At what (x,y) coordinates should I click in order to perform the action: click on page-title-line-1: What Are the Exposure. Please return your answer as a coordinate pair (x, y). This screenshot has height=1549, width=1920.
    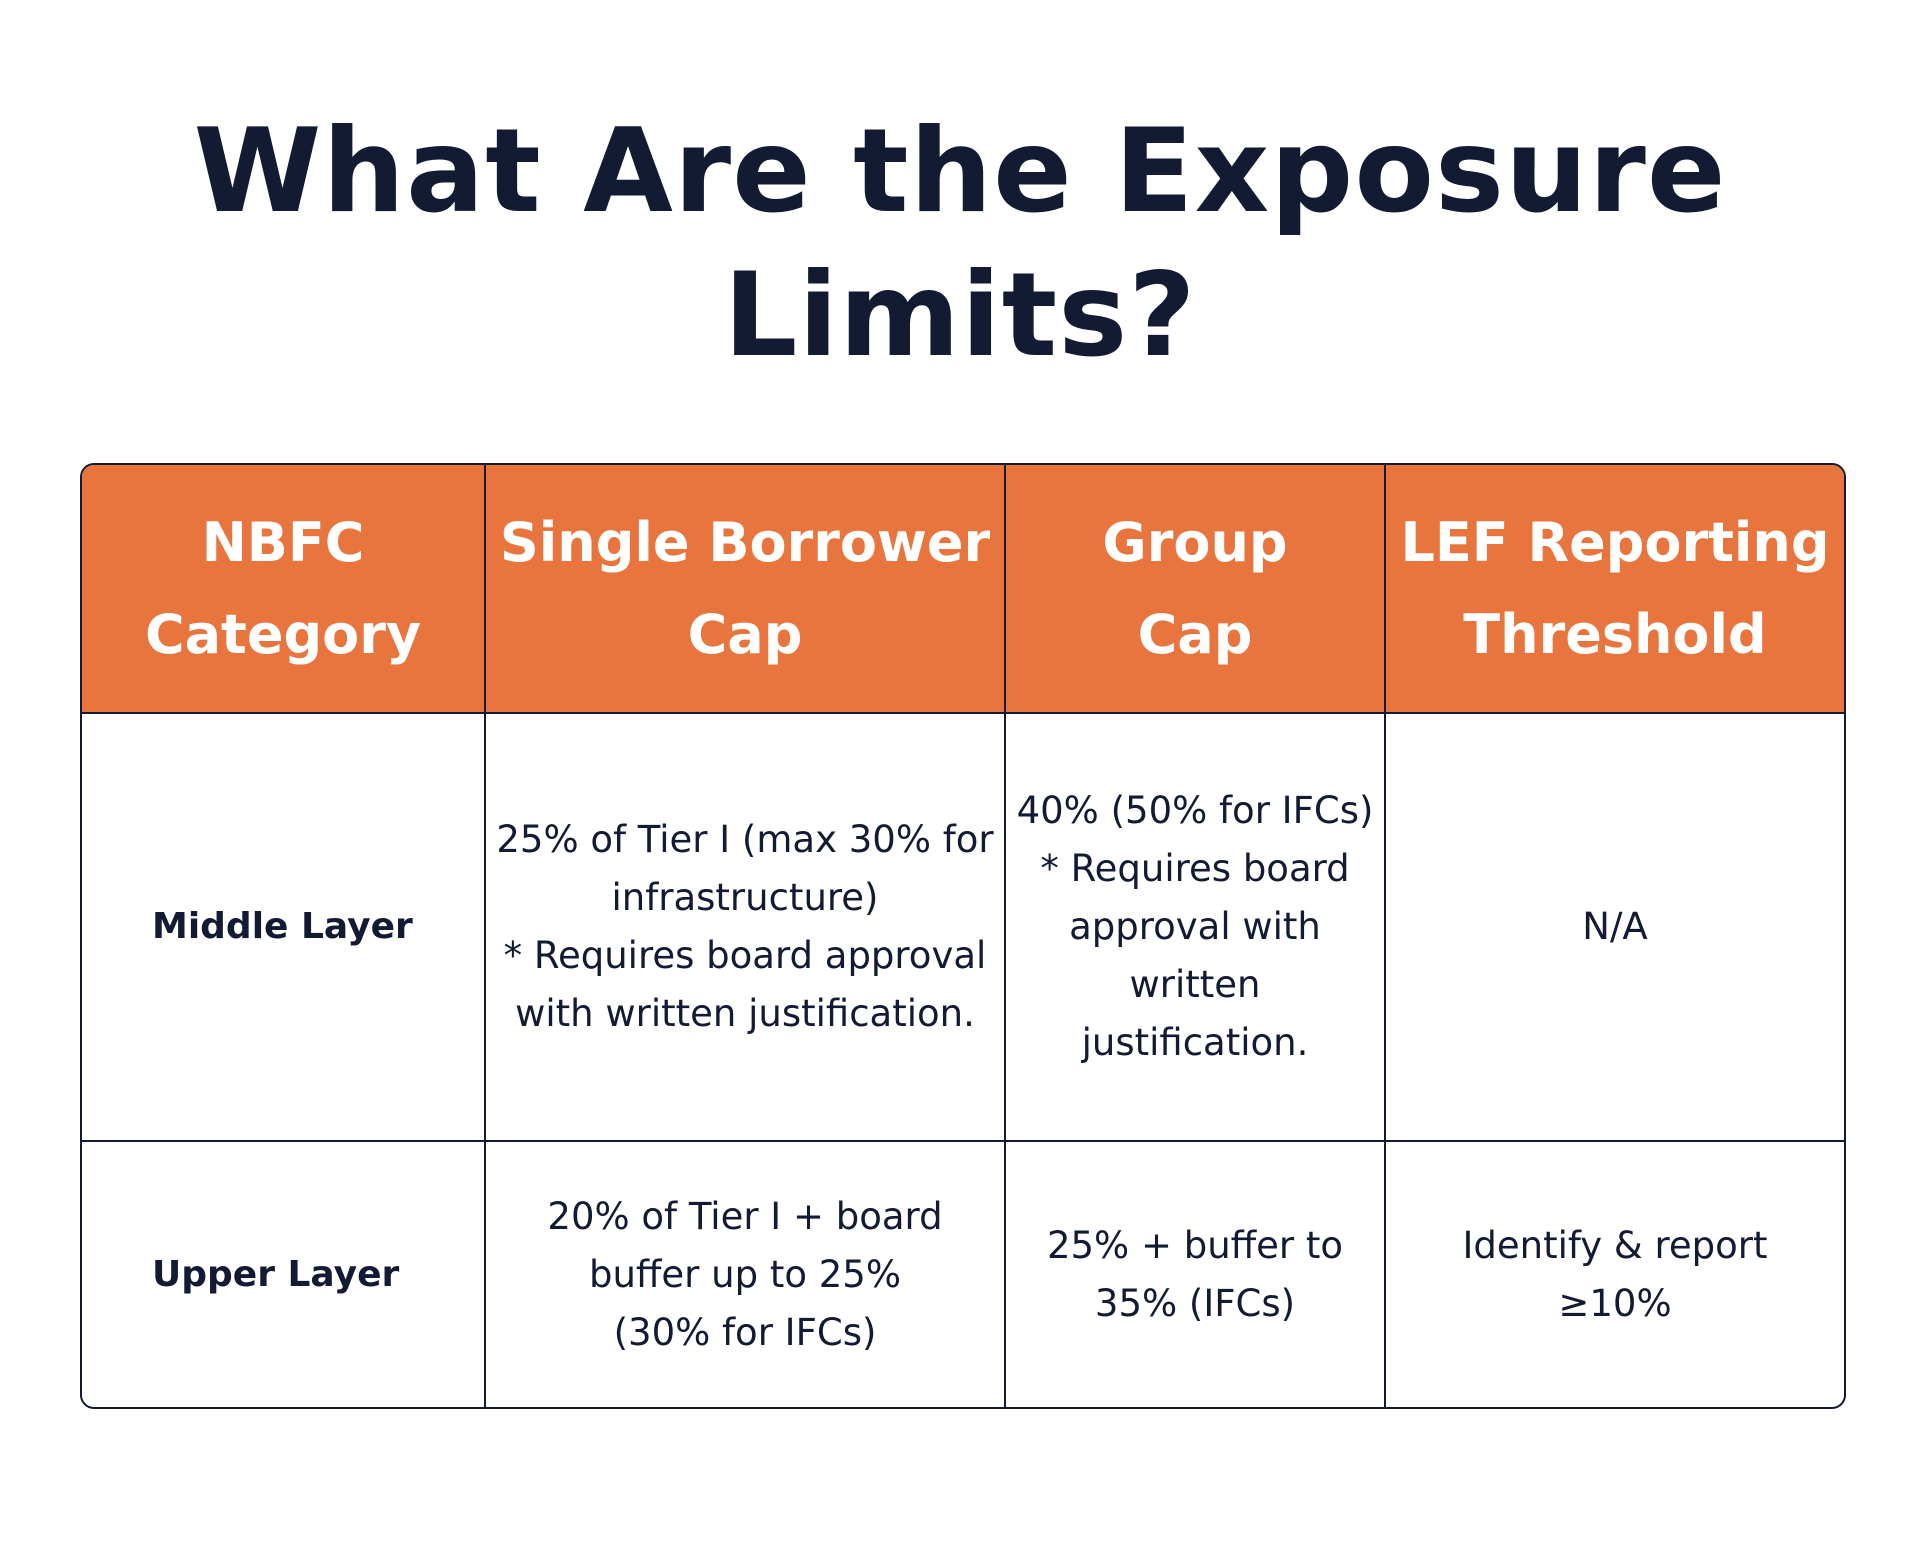
    Looking at the image, I should click on (960, 171).